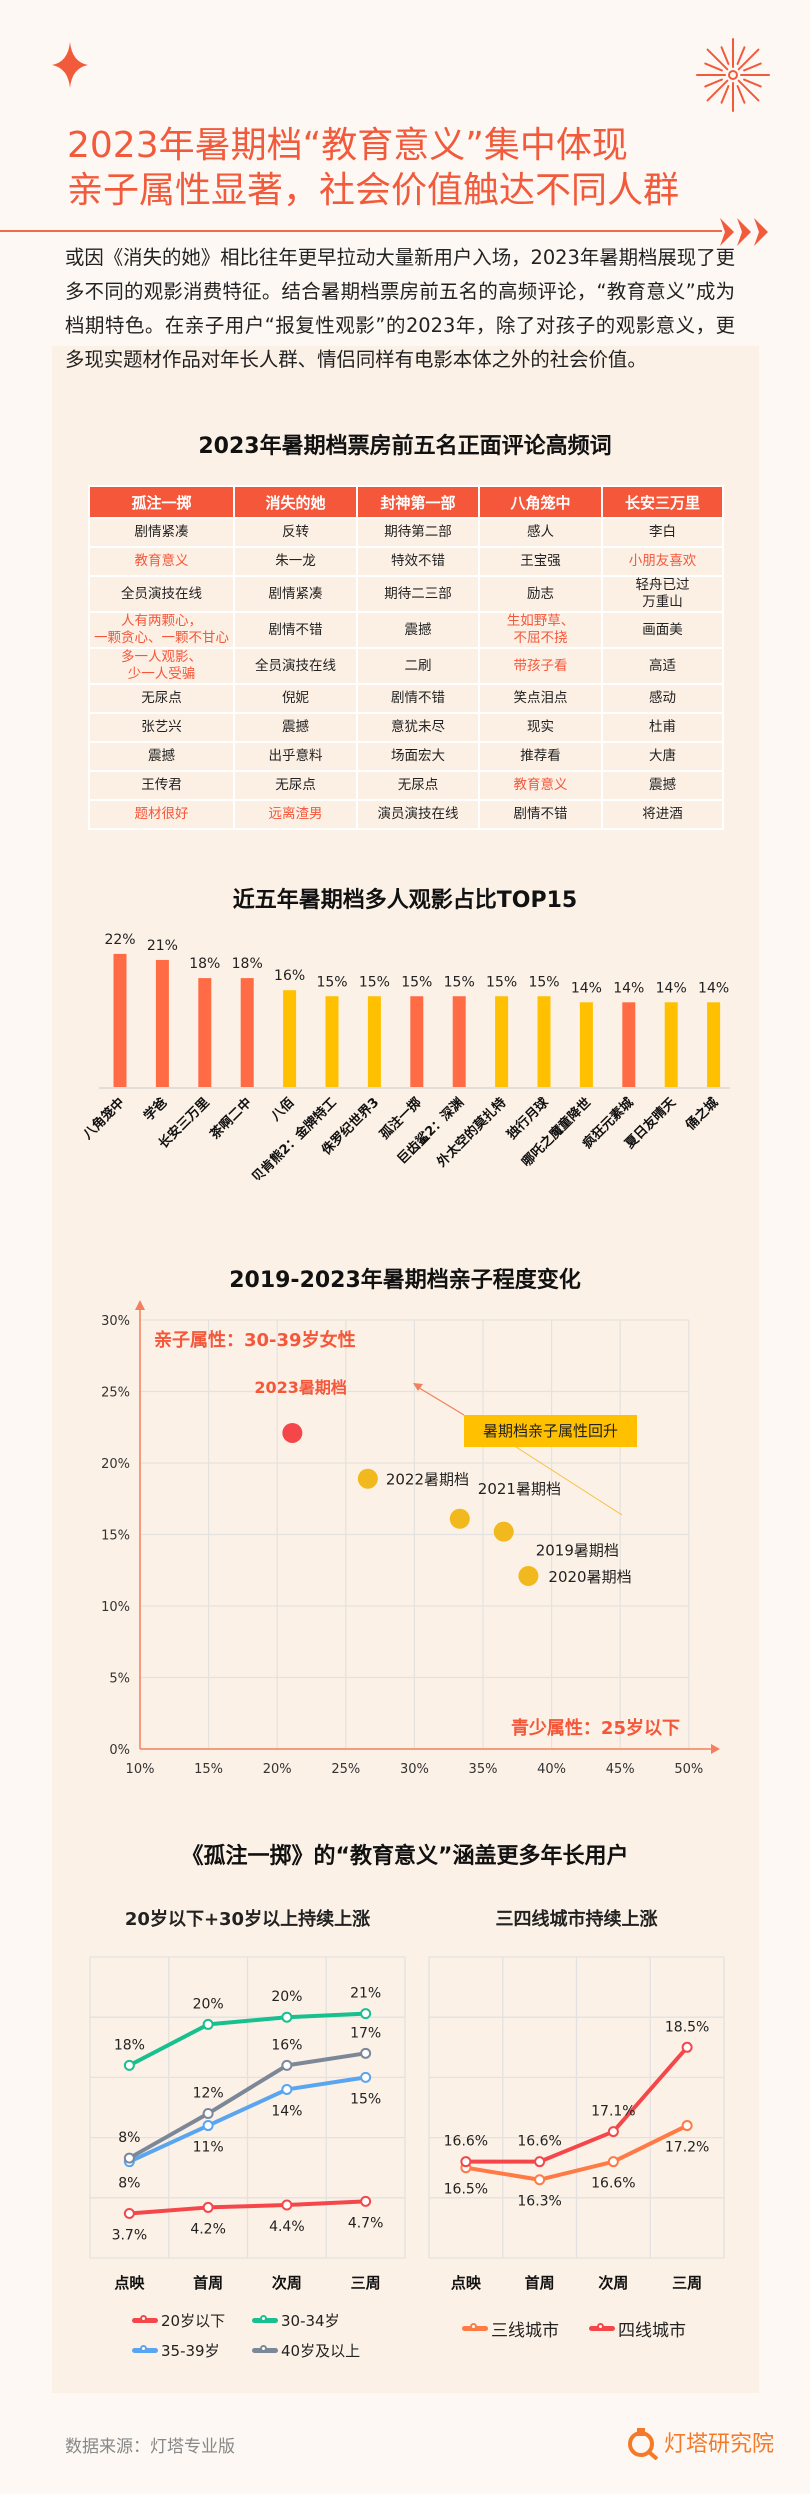  I want to click on city-line-chart-title: 三四线城市持续上涨, so click(576, 1919).